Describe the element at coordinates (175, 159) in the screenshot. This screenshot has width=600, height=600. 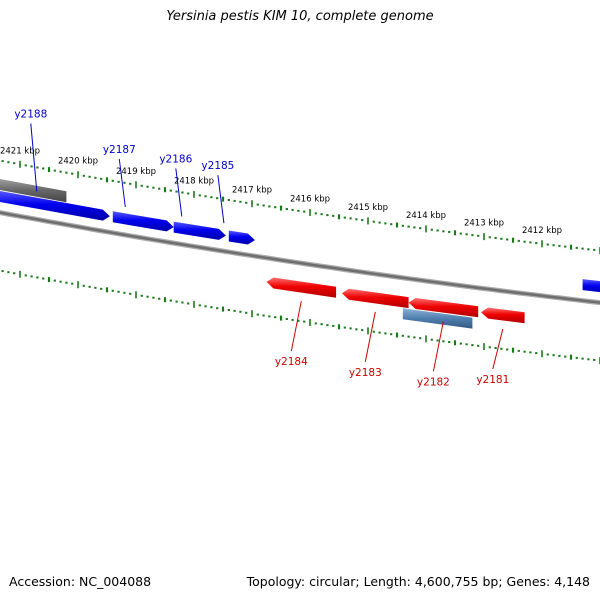
I see `gene-label-y2186: y2186` at that location.